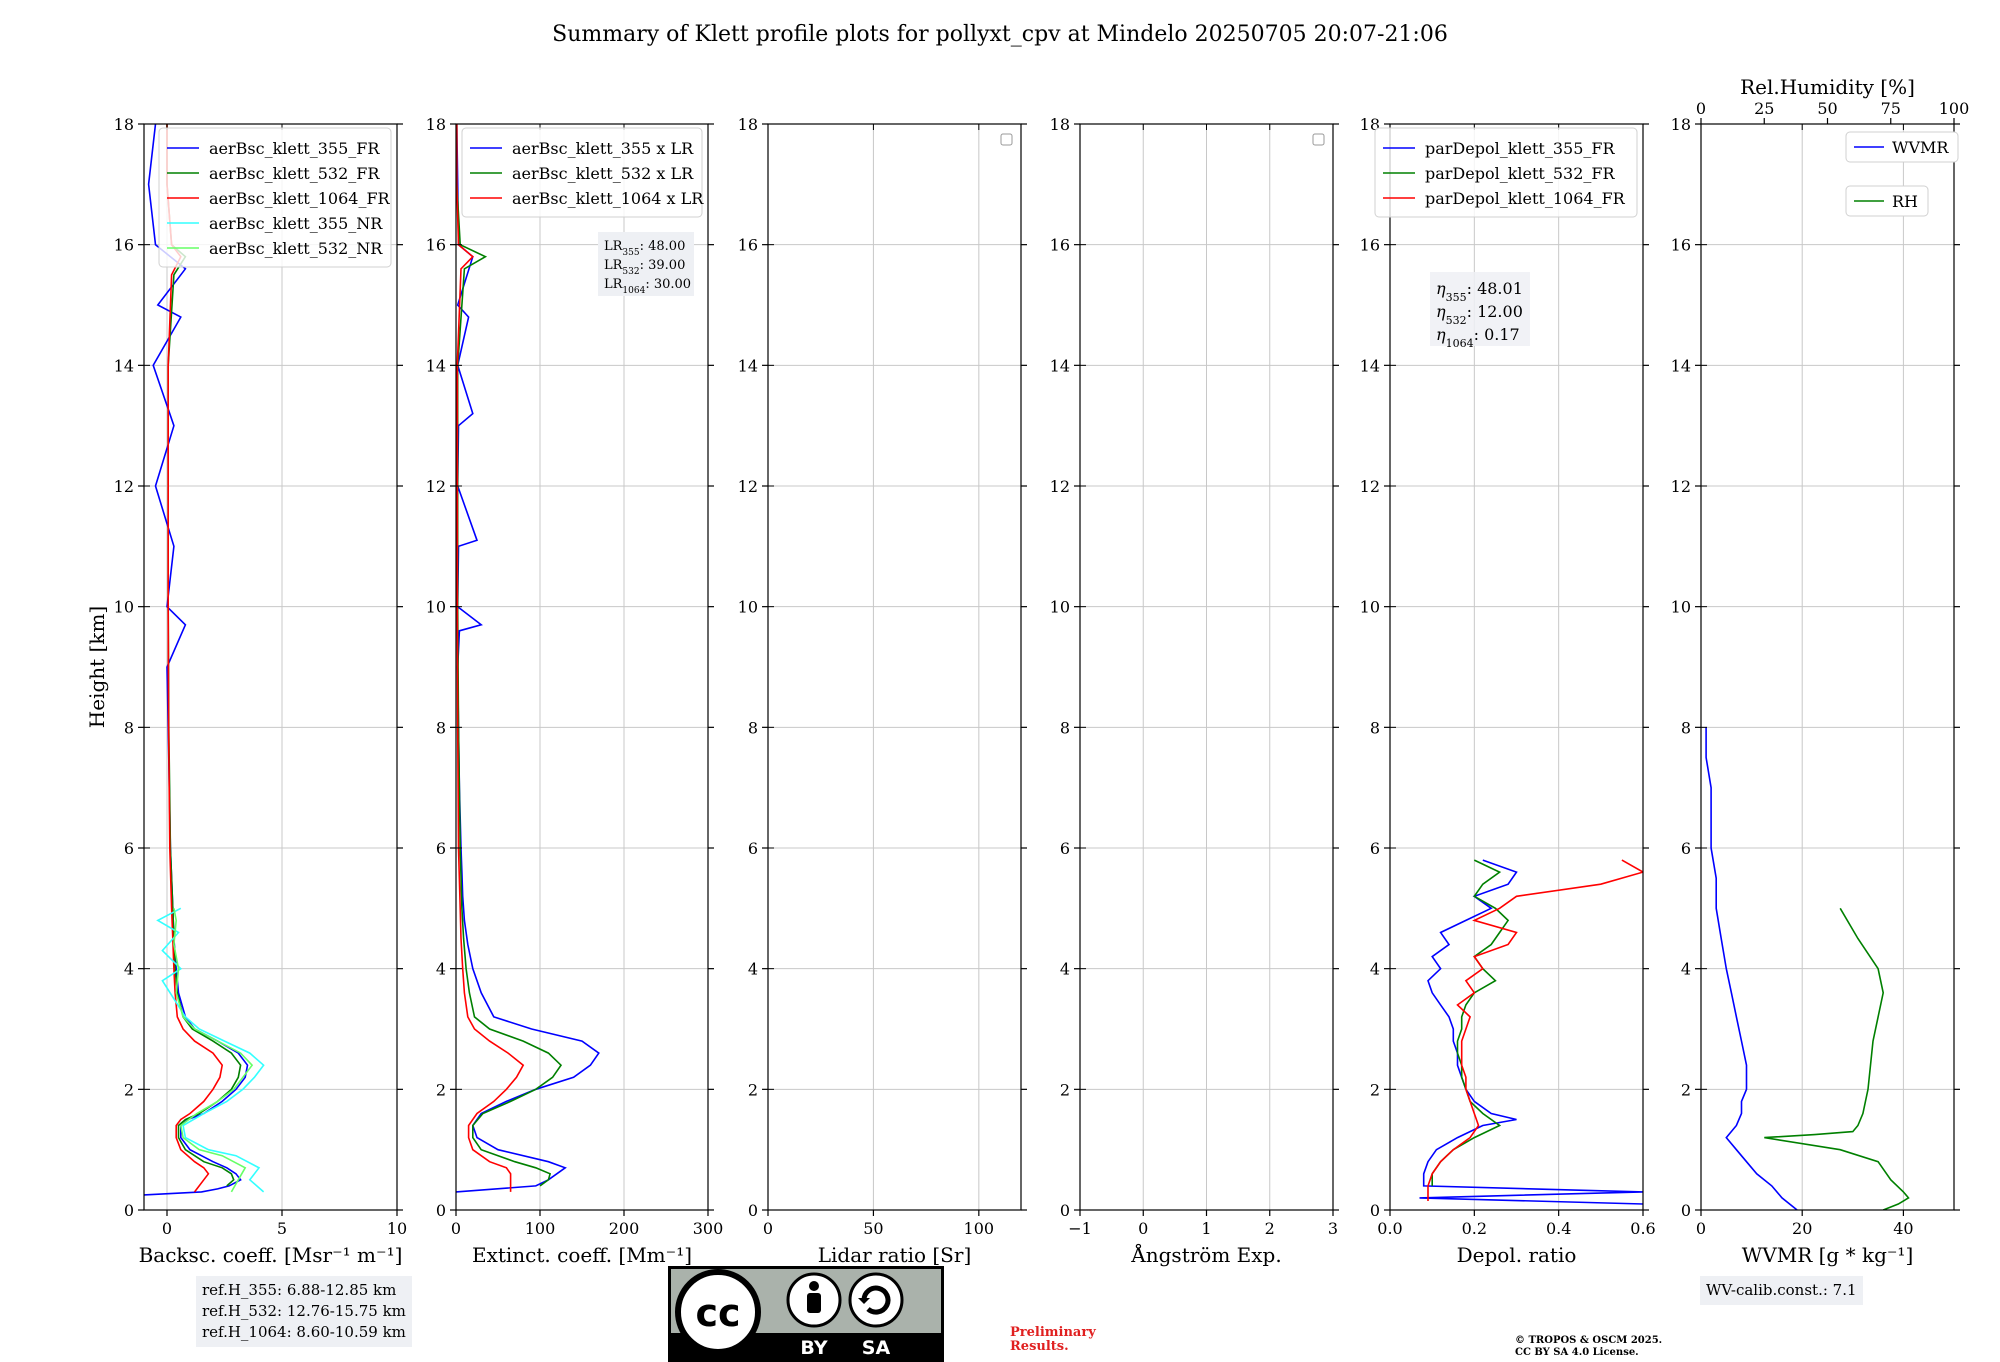  What do you see at coordinates (1751, 968) in the screenshot?
I see `series-WVMR` at bounding box center [1751, 968].